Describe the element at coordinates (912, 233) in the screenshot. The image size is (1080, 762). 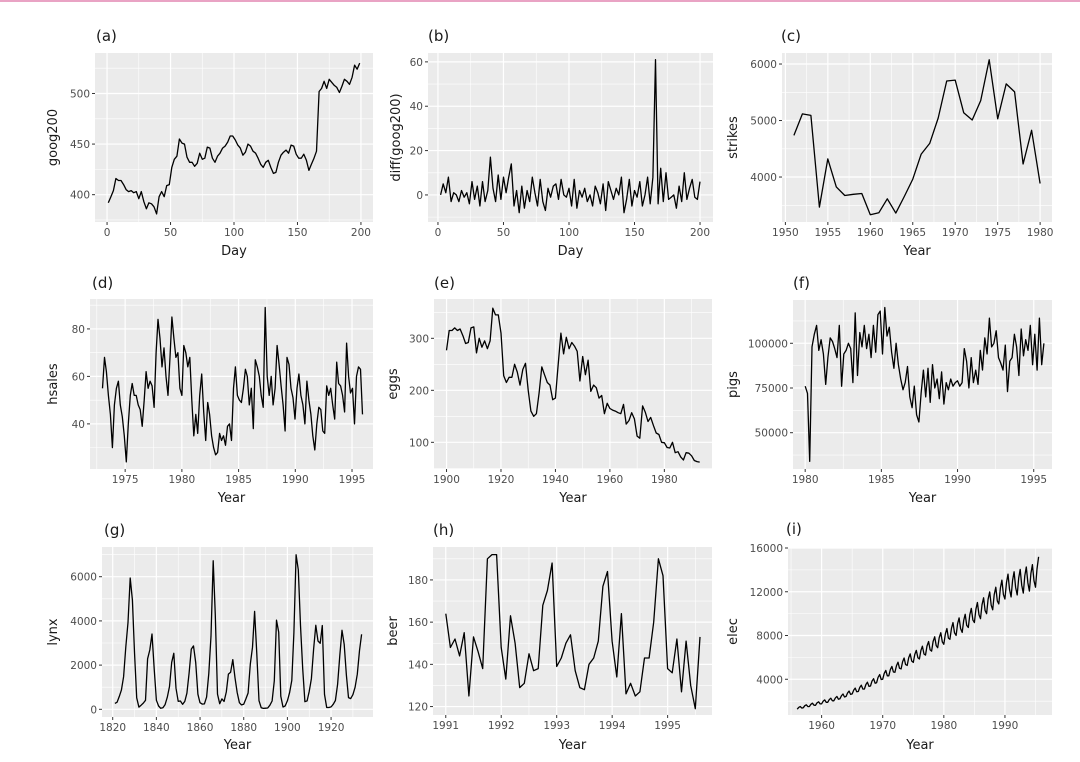
I see `x-tick-label: 1965` at that location.